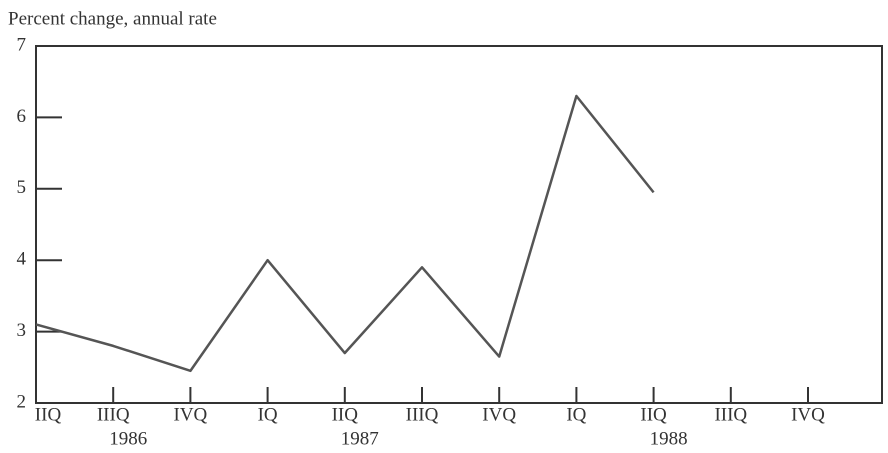 This screenshot has width=888, height=453. What do you see at coordinates (128, 438) in the screenshot?
I see `year-label: 1986` at bounding box center [128, 438].